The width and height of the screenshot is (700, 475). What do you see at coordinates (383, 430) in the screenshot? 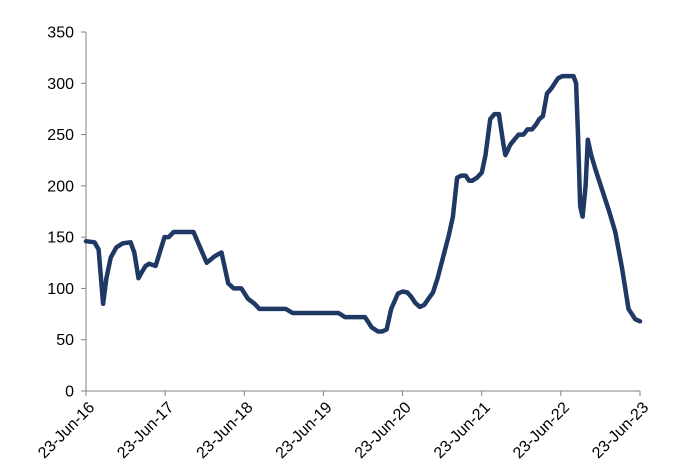
I see `x-tick-label: 23-Jun-20` at bounding box center [383, 430].